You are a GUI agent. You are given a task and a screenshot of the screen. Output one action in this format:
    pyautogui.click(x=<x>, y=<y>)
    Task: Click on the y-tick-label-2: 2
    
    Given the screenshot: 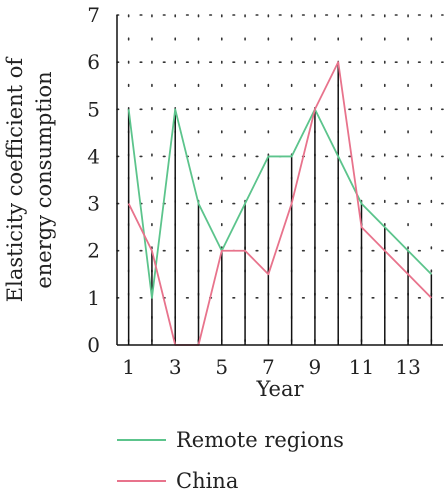 What is the action you would take?
    pyautogui.click(x=93, y=251)
    